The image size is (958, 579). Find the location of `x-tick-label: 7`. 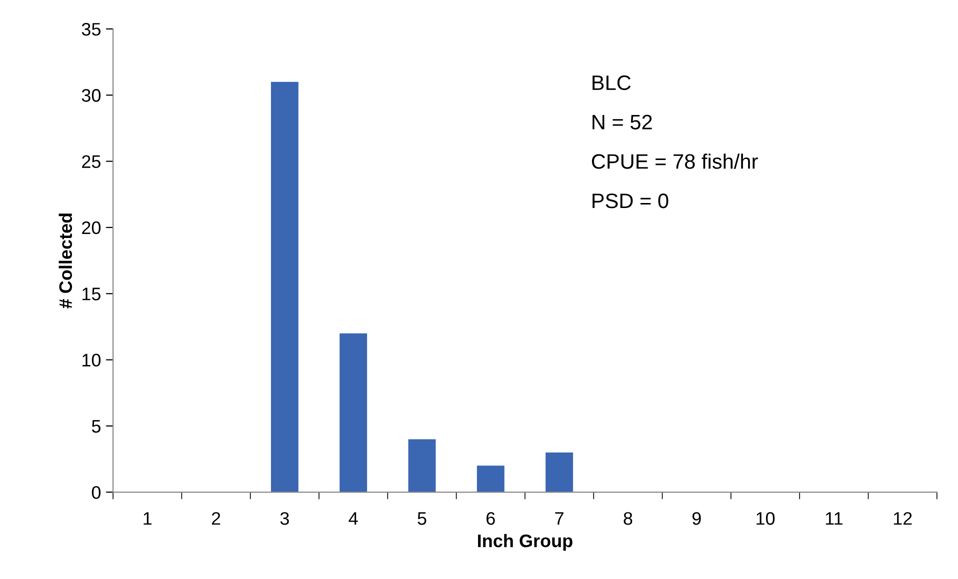

x-tick-label: 7 is located at coordinates (559, 518).